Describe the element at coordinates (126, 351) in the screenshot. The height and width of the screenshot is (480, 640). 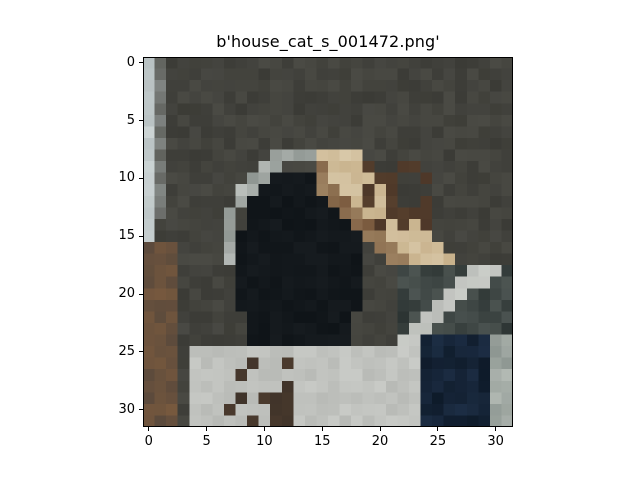
I see `y-tick-label: 25` at that location.